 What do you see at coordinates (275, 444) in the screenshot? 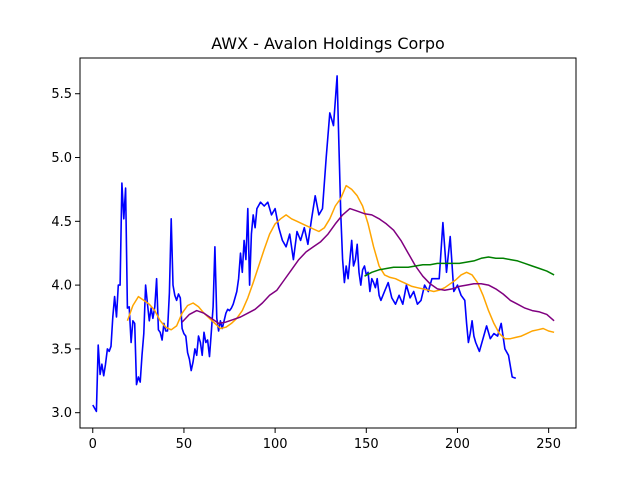
I see `x-tick-label: 100` at bounding box center [275, 444].